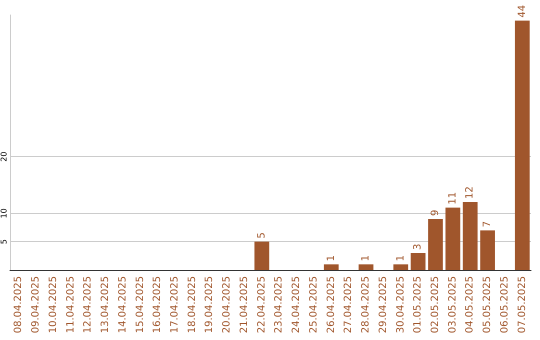 This screenshot has width=540, height=340. Describe the element at coordinates (522, 11) in the screenshot. I see `data-label: 44` at that location.